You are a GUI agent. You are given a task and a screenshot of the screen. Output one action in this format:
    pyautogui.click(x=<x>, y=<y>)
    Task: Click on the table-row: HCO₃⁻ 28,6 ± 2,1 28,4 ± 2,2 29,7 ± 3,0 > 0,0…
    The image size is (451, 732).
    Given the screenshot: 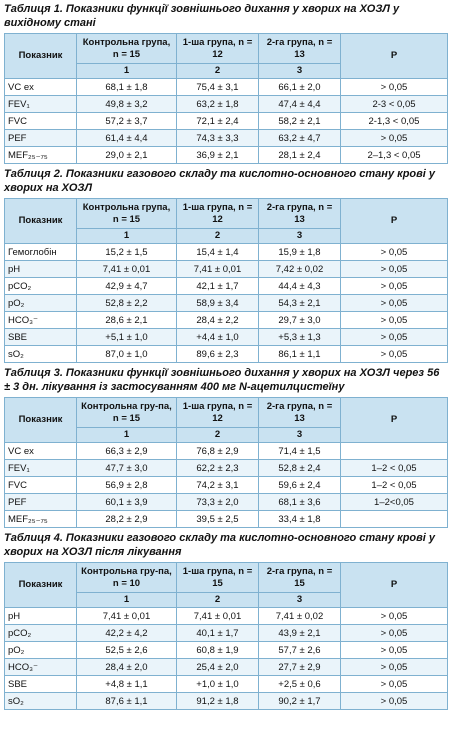 What is the action you would take?
    pyautogui.click(x=226, y=320)
    